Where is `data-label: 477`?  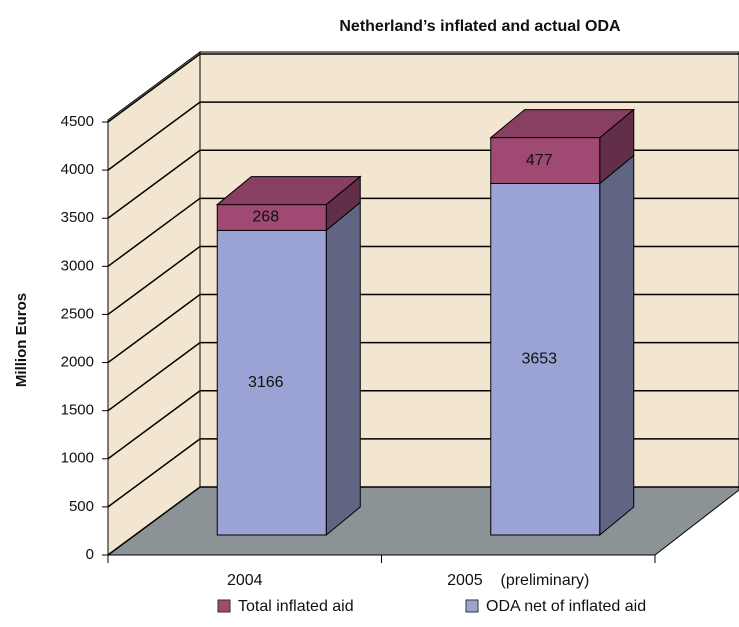
data-label: 477 is located at coordinates (539, 160).